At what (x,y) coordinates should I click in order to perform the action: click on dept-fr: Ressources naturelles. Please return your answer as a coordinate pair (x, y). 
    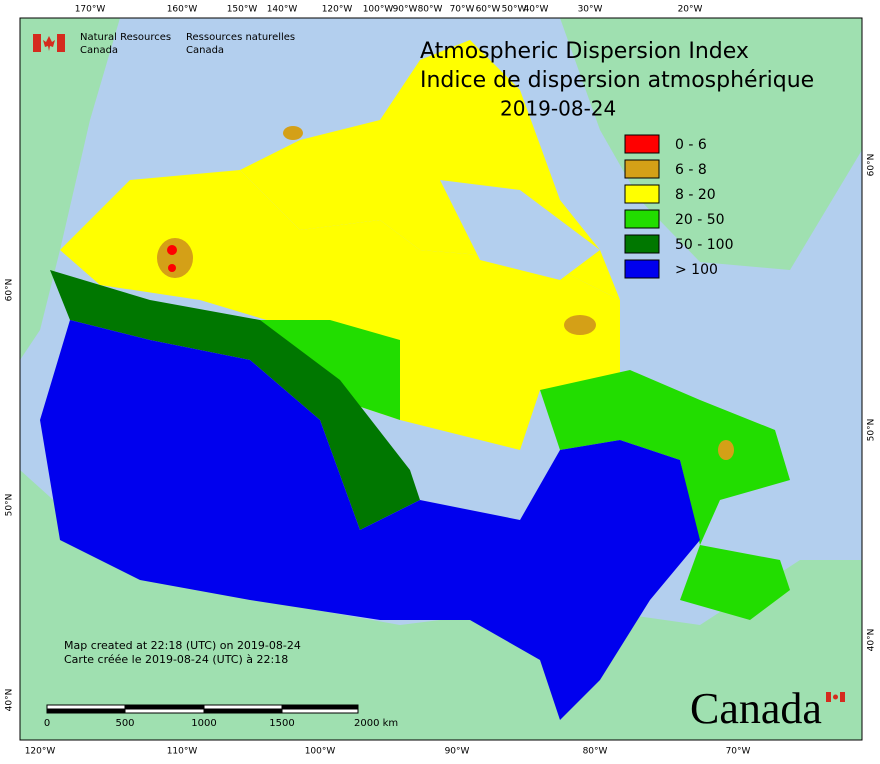
    Looking at the image, I should click on (240, 37).